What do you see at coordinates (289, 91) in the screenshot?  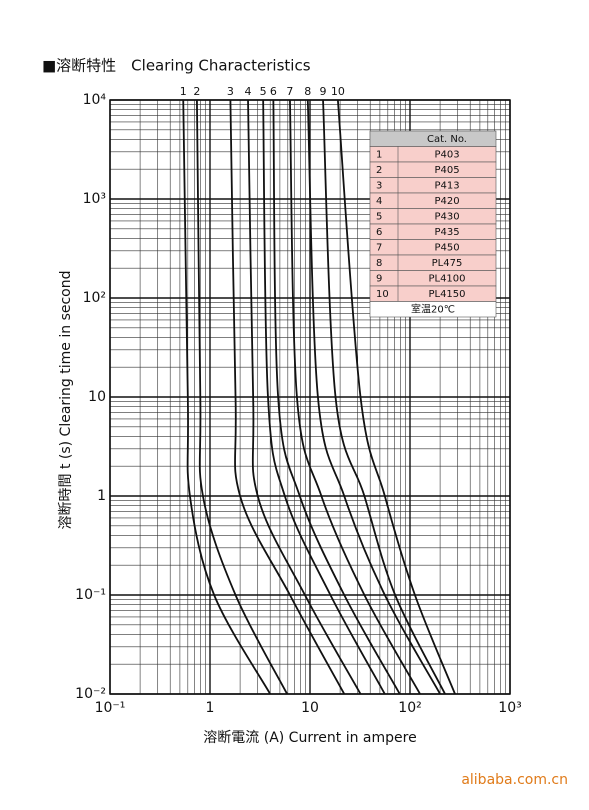 I see `curve-label: 7` at bounding box center [289, 91].